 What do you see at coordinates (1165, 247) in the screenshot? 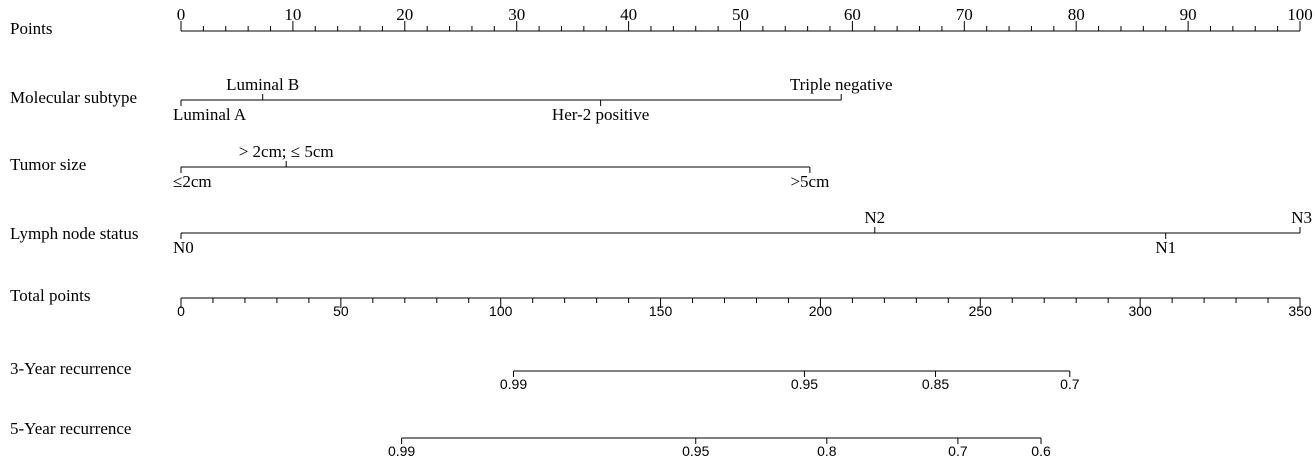
I see `lymph-node-status-level-n1: N1` at bounding box center [1165, 247].